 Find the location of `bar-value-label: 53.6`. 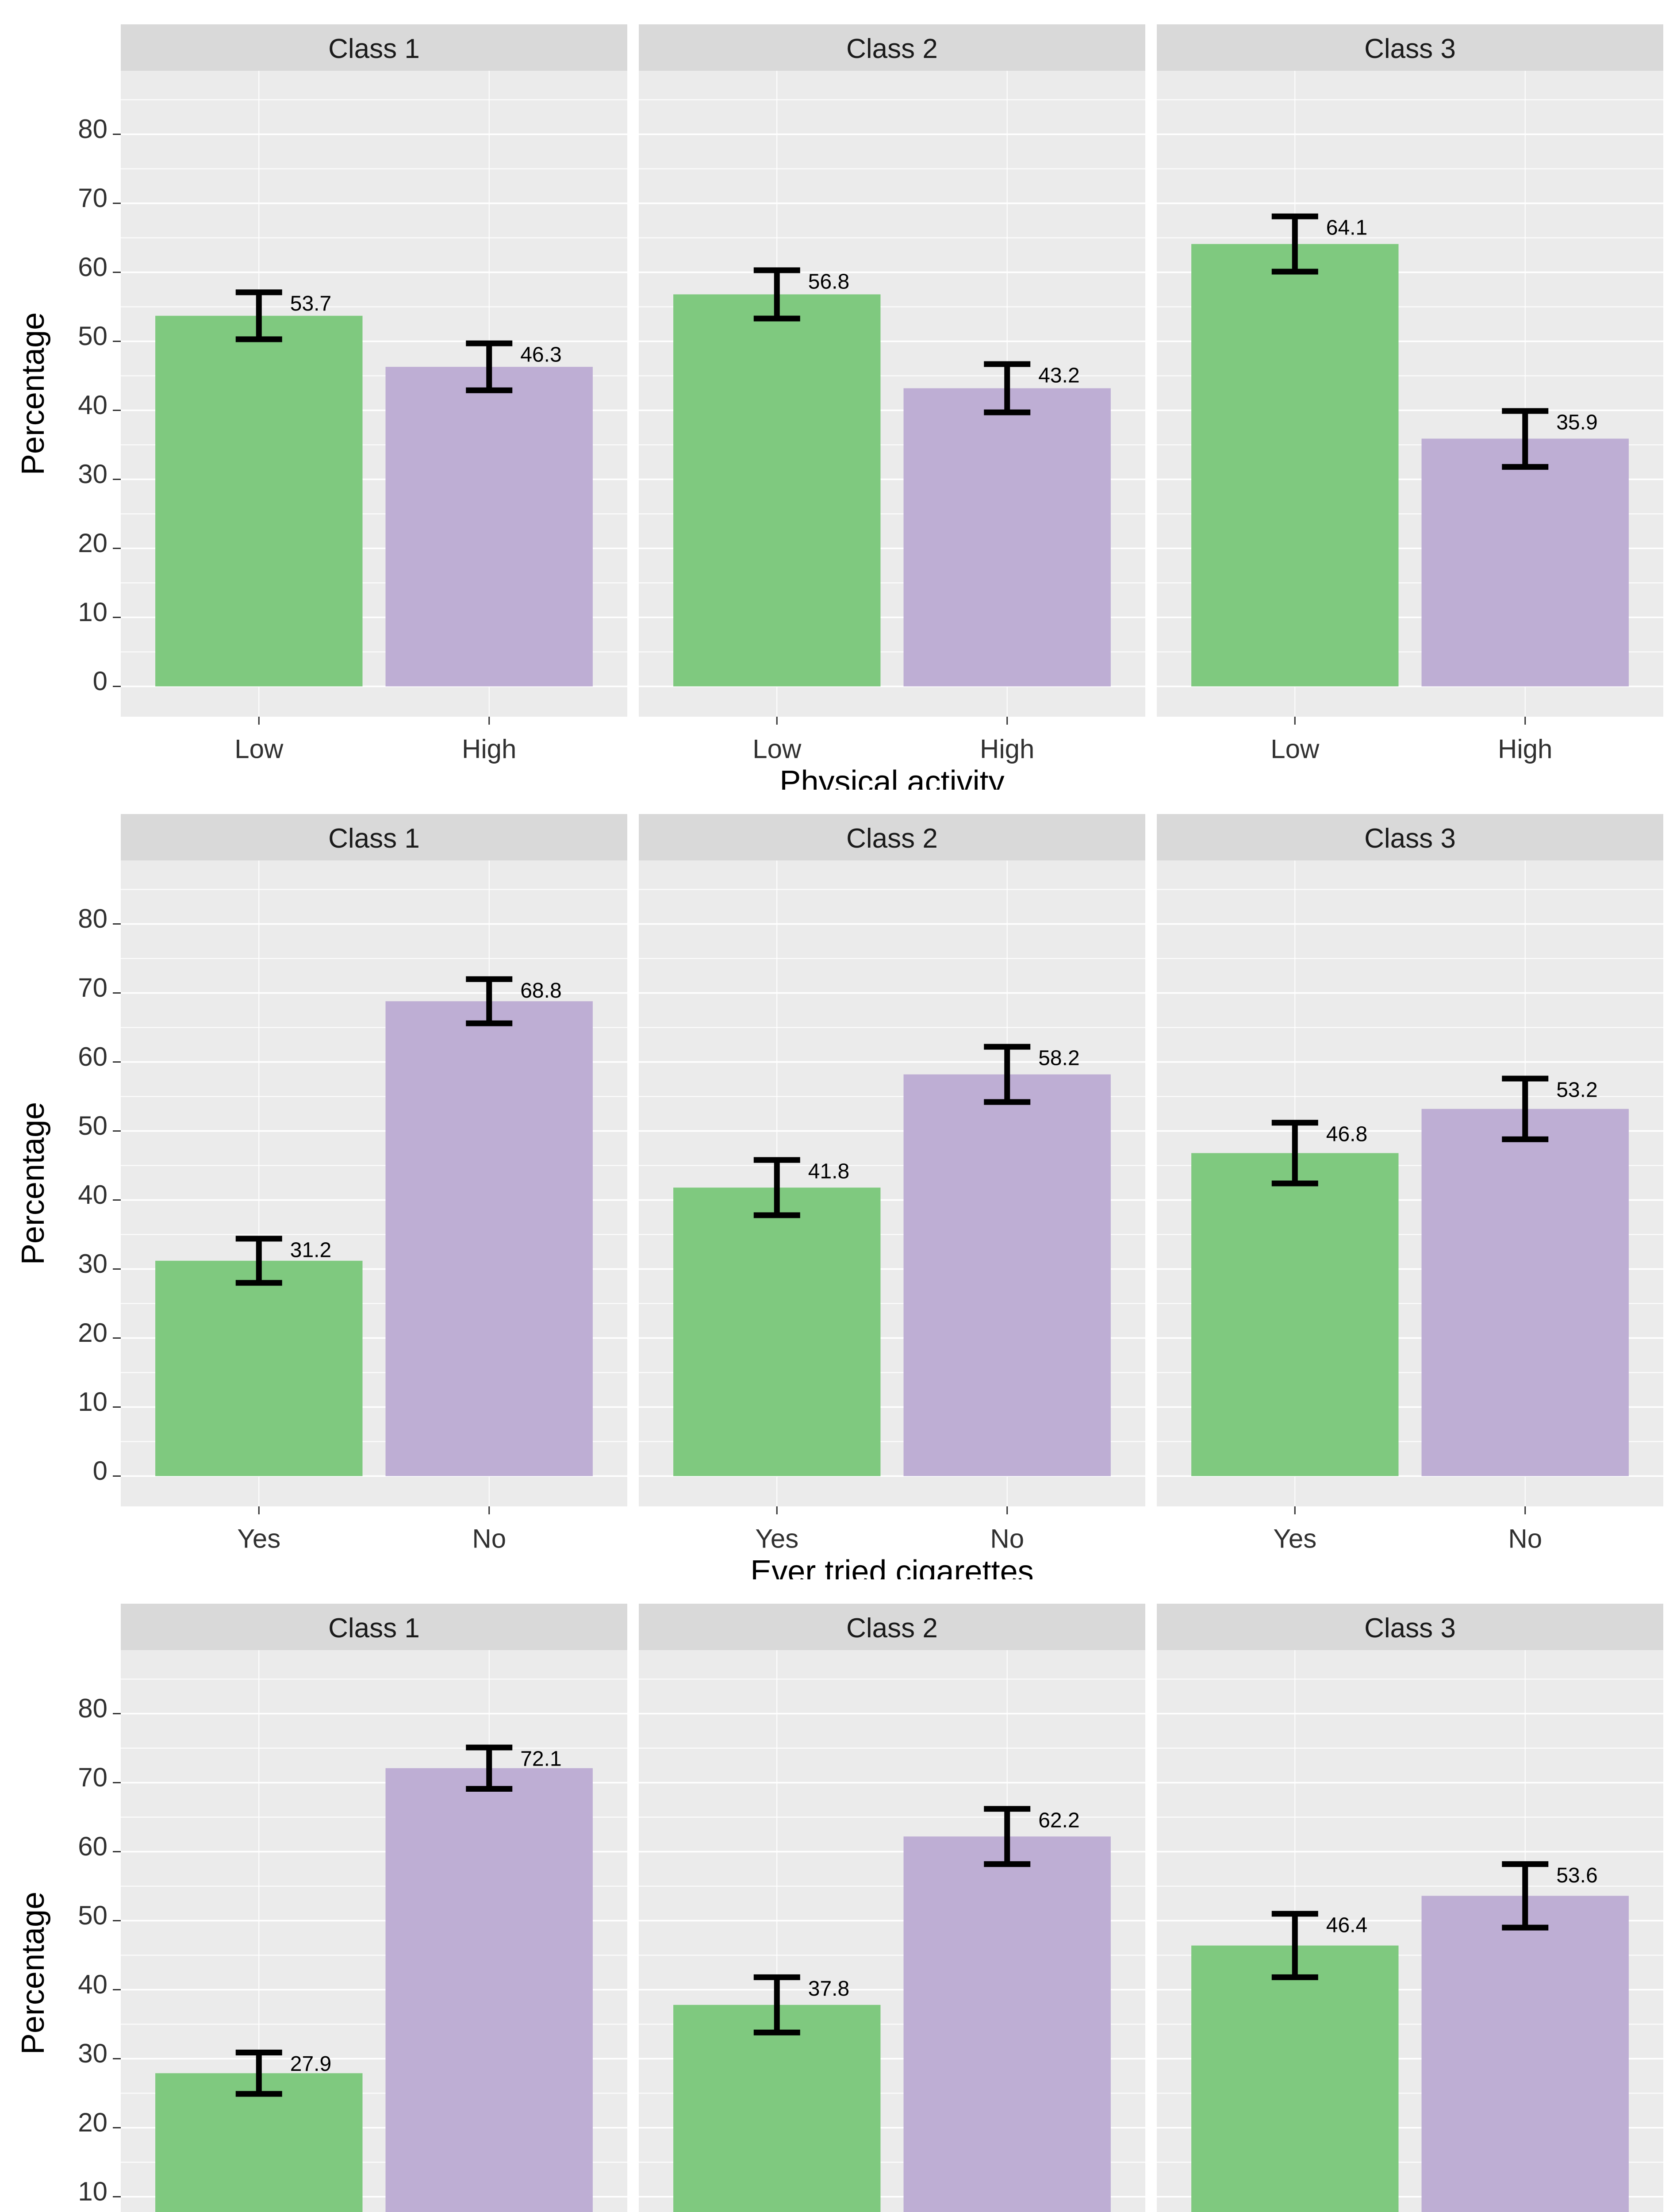

bar-value-label: 53.6 is located at coordinates (1577, 1876).